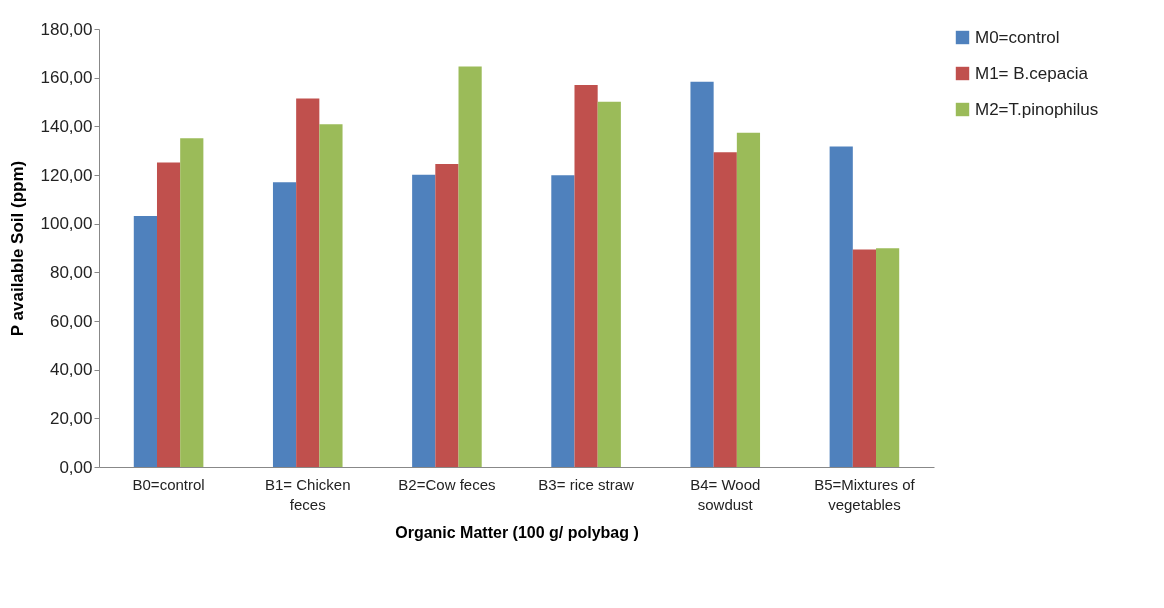 This screenshot has height=608, width=1164. What do you see at coordinates (1037, 109) in the screenshot?
I see `legend-label: M2=T.pinophilus` at bounding box center [1037, 109].